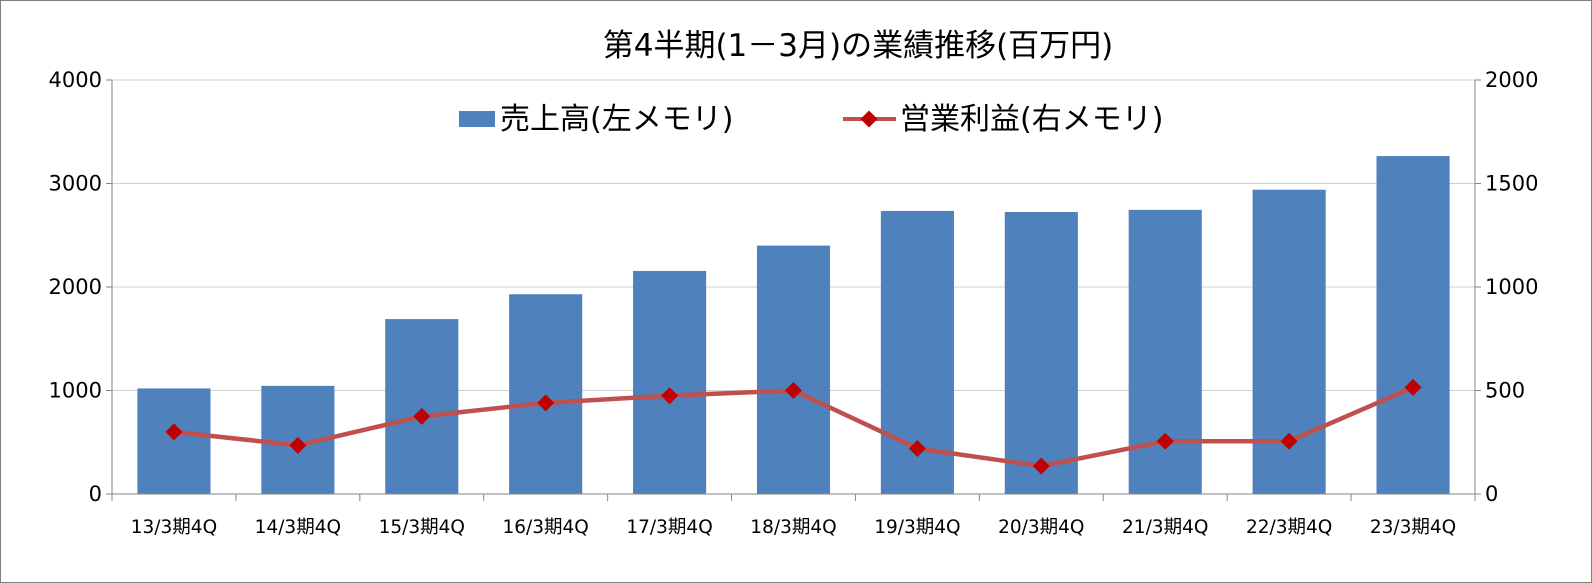 The image size is (1592, 583). I want to click on x-tick-label: 14/3期4Q, so click(298, 527).